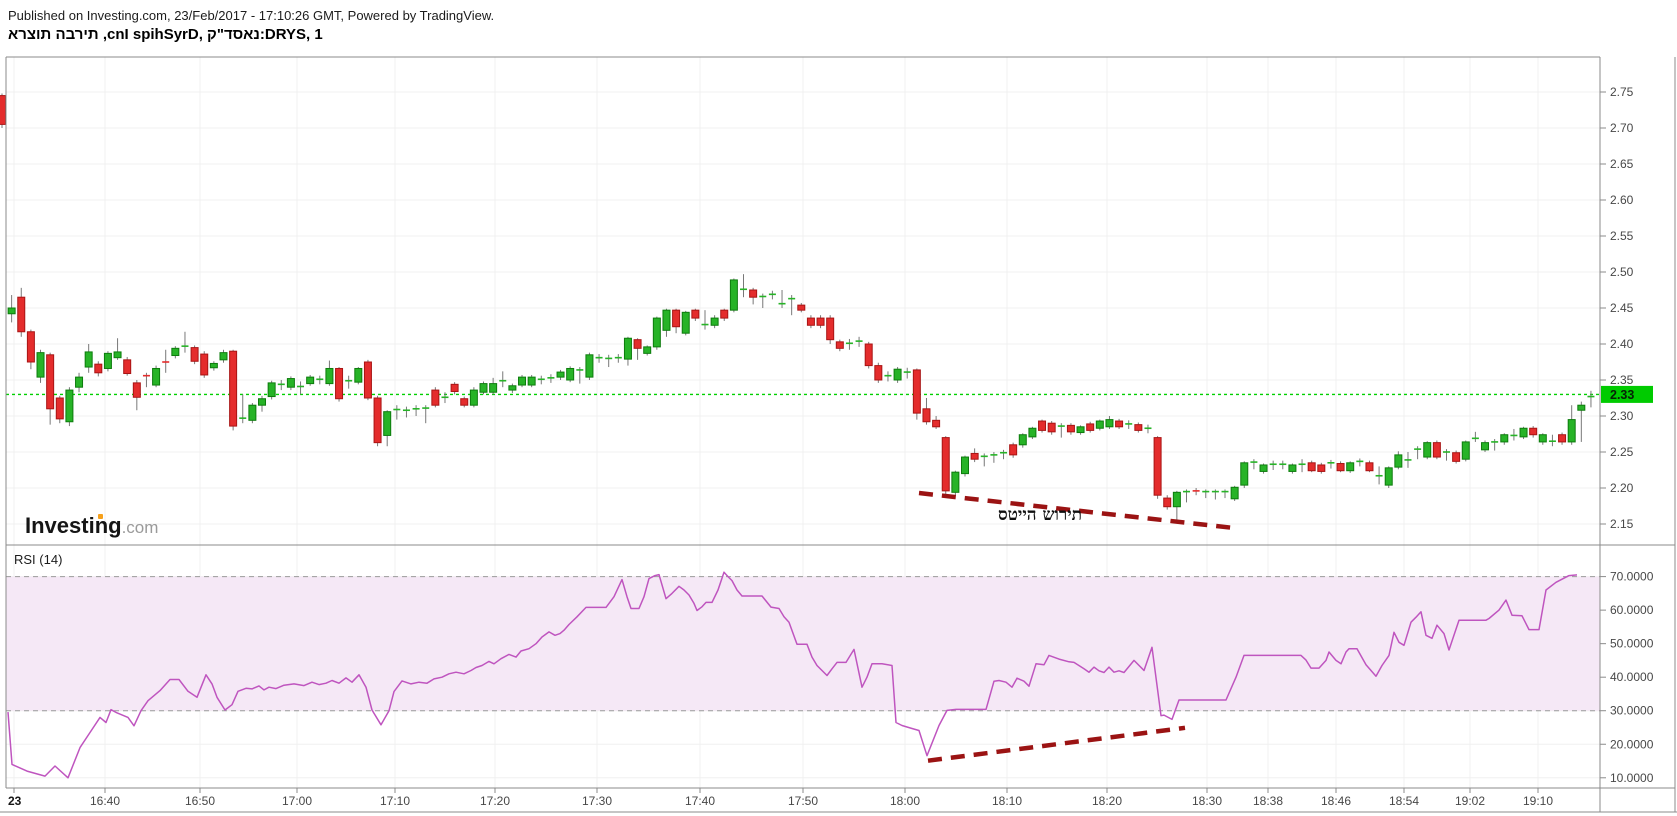  I want to click on svg-text: 10.0000, so click(1632, 778).